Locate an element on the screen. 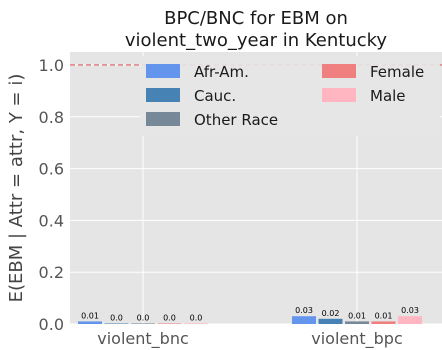  legend-label: Other Race is located at coordinates (236, 120).